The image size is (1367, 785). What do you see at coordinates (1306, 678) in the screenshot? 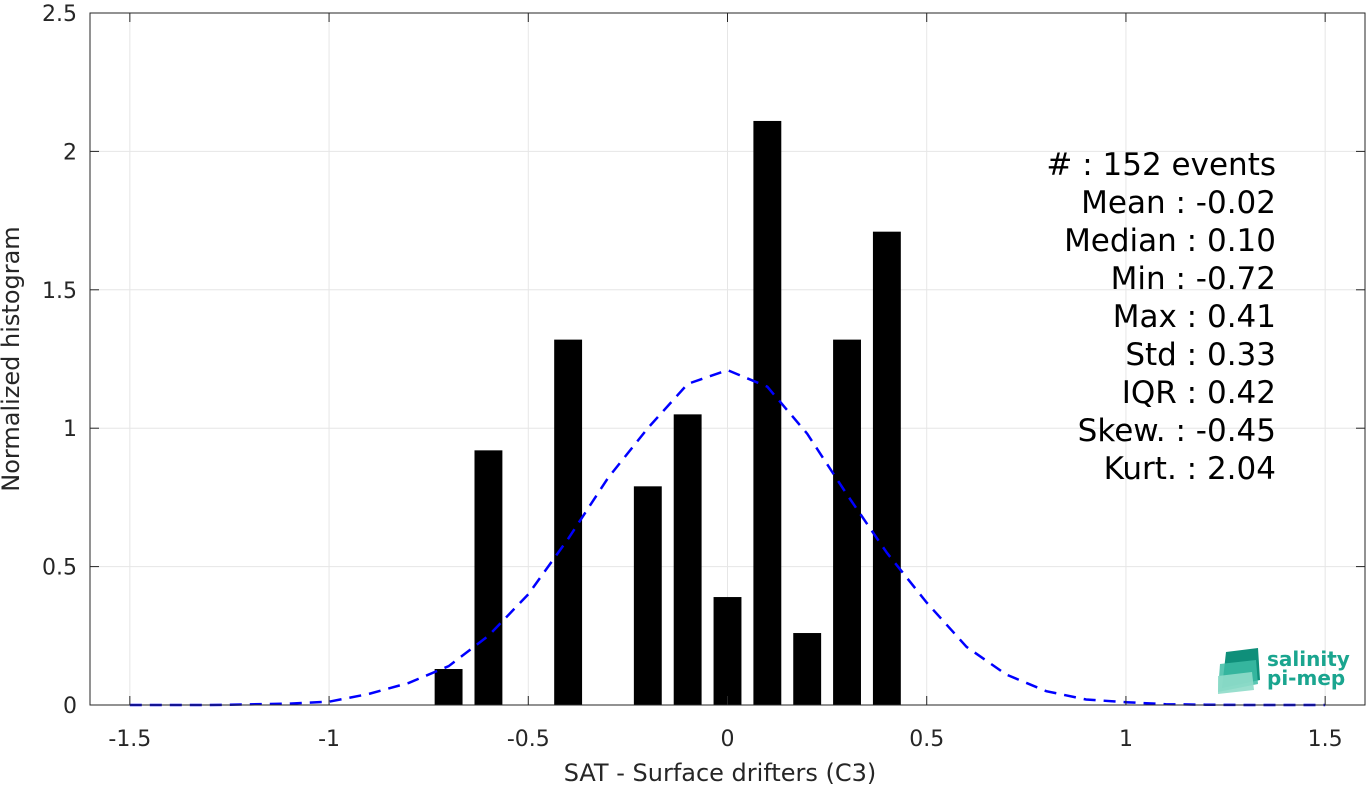
I see `logo-text-line2: pi-mep` at bounding box center [1306, 678].